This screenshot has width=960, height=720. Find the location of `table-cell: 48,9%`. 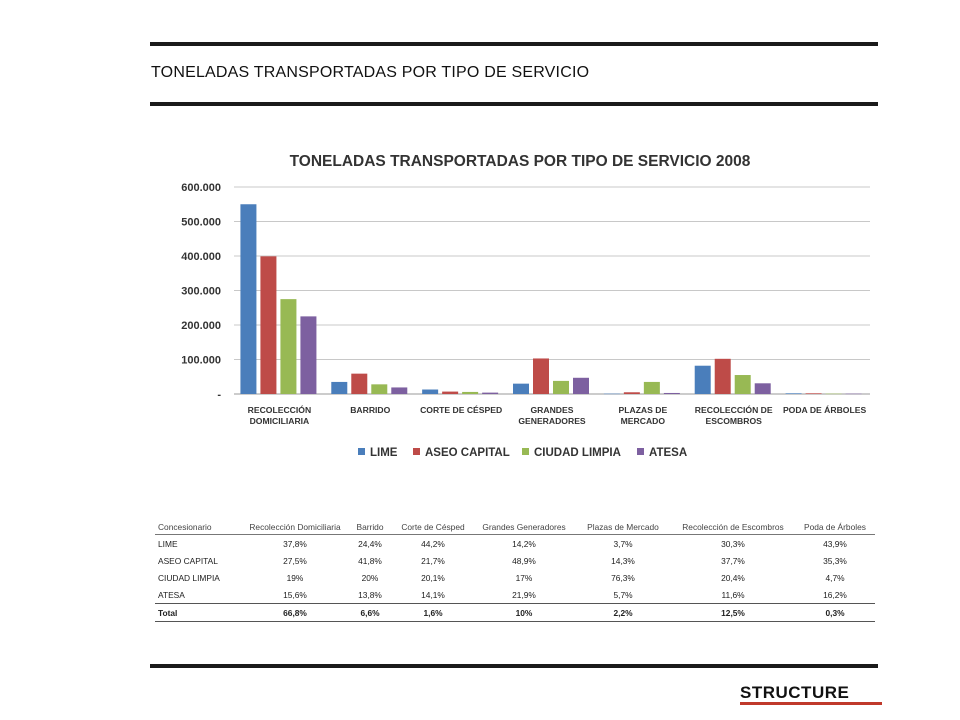

table-cell: 48,9% is located at coordinates (524, 560).